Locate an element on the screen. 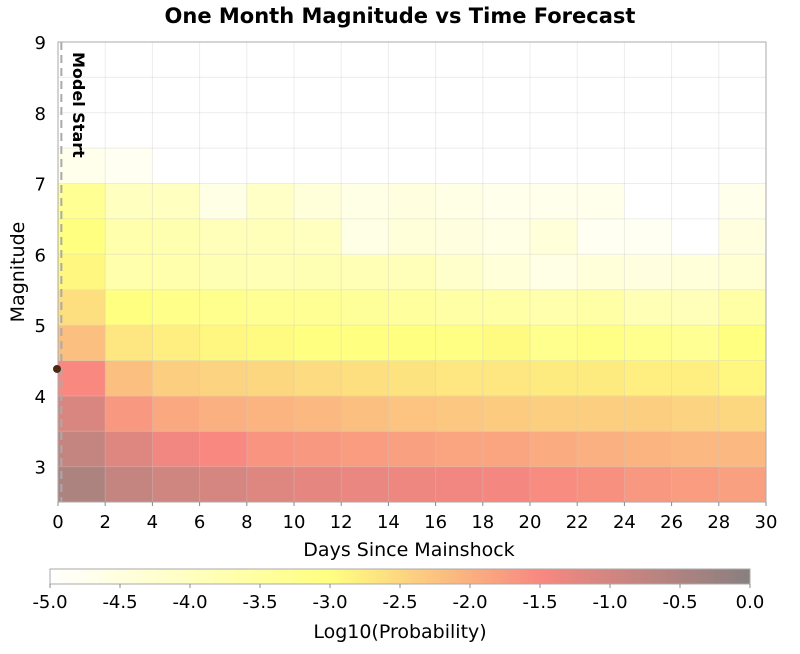  x-tick-label: 30 is located at coordinates (766, 522).